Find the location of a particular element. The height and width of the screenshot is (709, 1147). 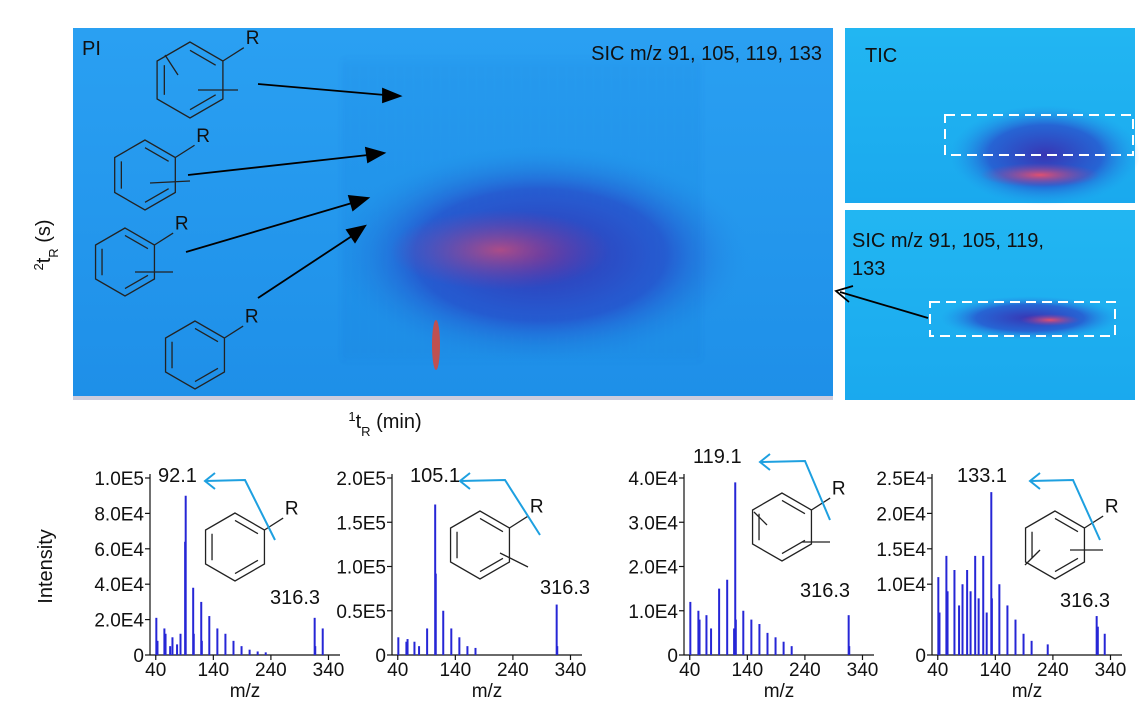

y-tick-label: 1.5E5 is located at coordinates (361, 523).